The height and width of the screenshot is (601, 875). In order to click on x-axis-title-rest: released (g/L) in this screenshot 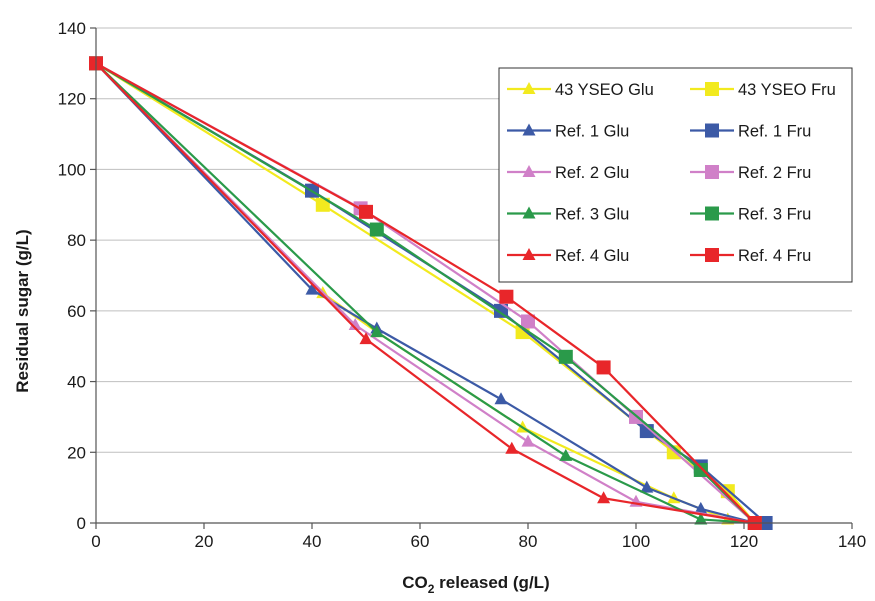, I will do `click(491, 582)`.